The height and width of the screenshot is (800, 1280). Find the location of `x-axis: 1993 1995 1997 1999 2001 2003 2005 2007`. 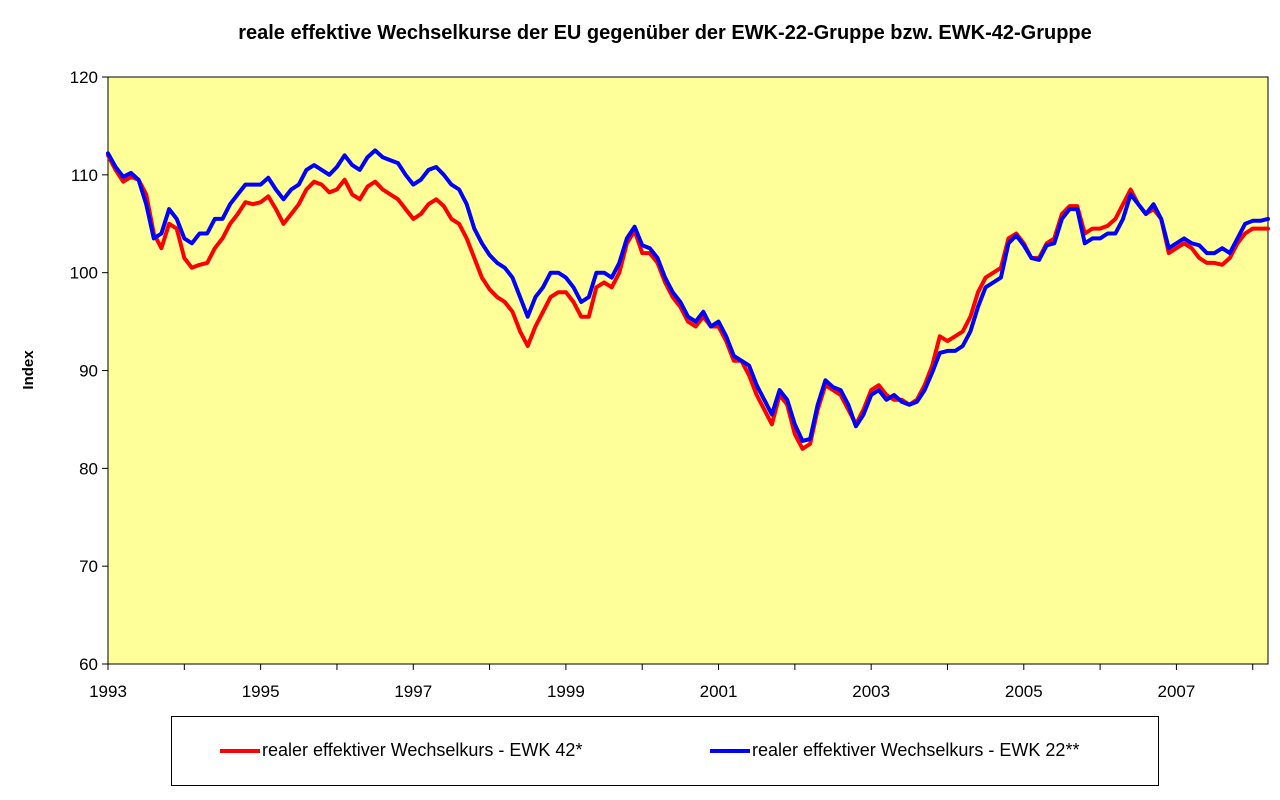

x-axis: 1993 1995 1997 1999 2001 2003 2005 2007 is located at coordinates (671, 682).